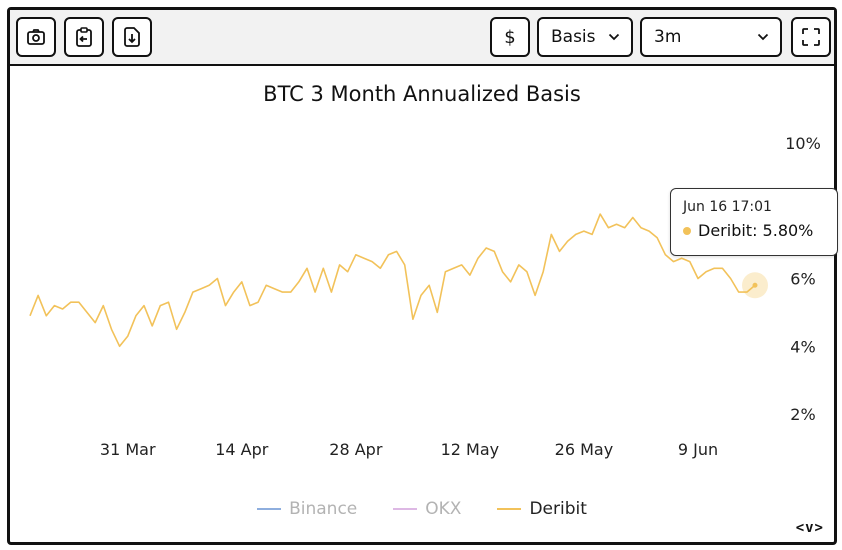  Describe the element at coordinates (809, 528) in the screenshot. I see `nav-arrows: <v>` at that location.